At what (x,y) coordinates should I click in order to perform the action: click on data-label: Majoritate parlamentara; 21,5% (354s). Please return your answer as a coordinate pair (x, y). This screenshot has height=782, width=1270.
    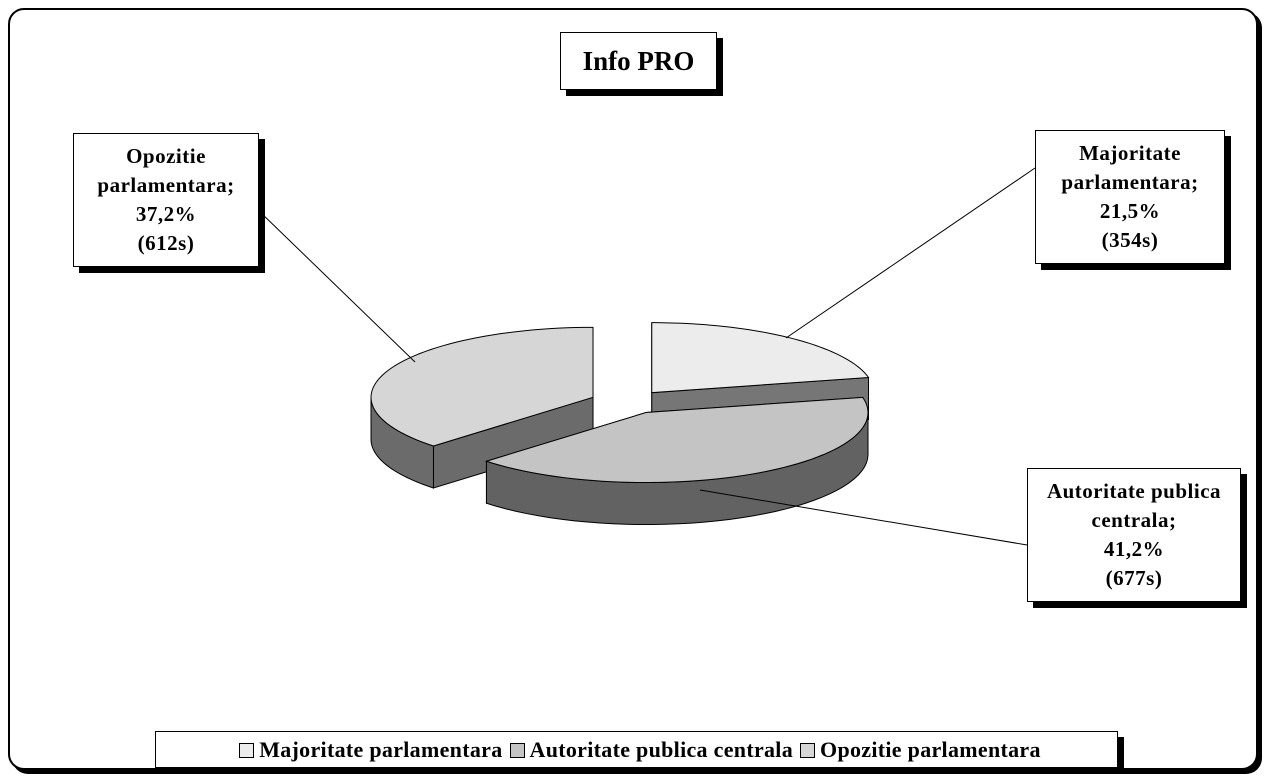
    Looking at the image, I should click on (1130, 197).